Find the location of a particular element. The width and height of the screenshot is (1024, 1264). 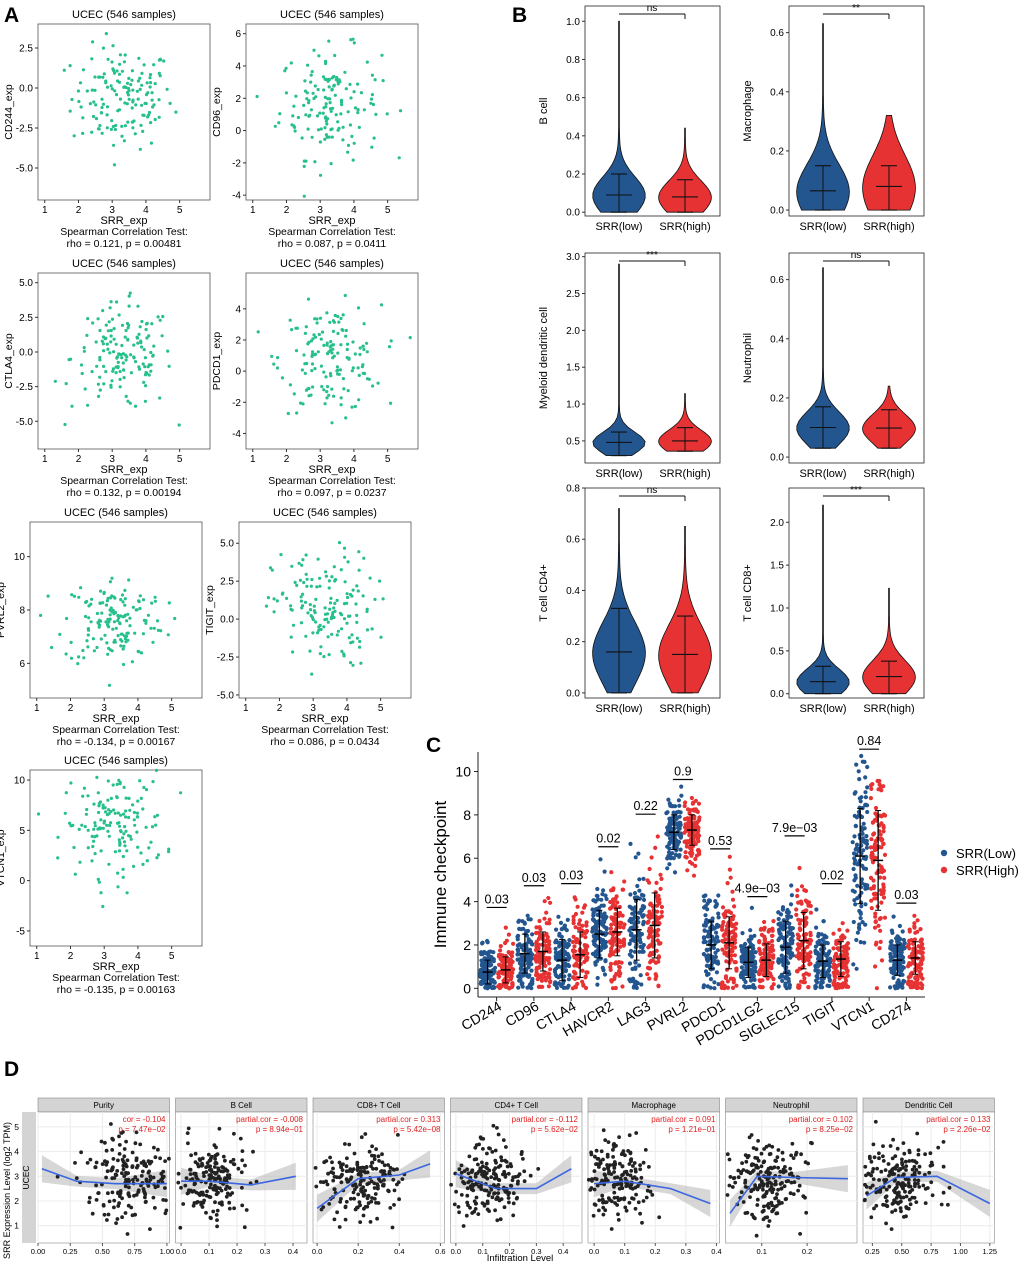

y-tick-label: 0.0 is located at coordinates (573, 693).